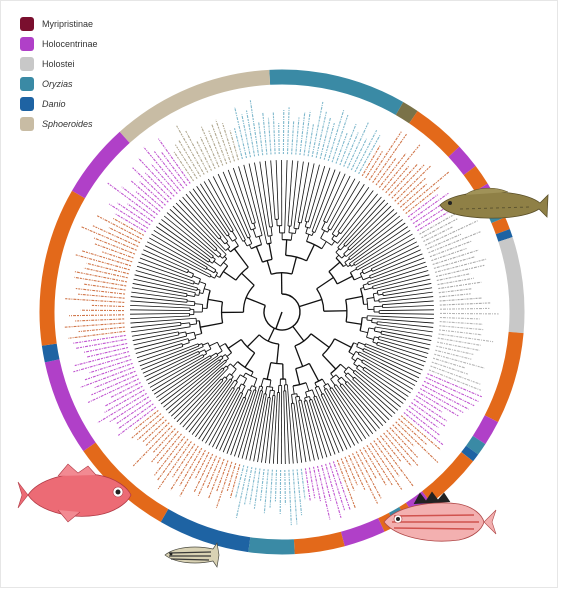 Image resolution: width=569 pixels, height=593 pixels. I want to click on ring-segment, so click(319, 543).